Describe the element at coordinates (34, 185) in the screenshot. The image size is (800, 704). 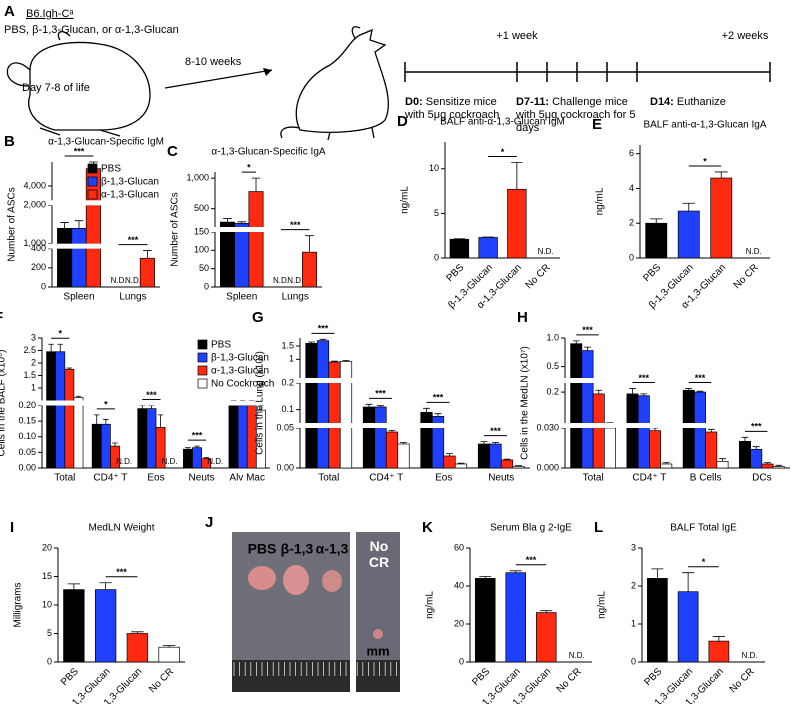
I see `y-tick-label: 4,000` at that location.